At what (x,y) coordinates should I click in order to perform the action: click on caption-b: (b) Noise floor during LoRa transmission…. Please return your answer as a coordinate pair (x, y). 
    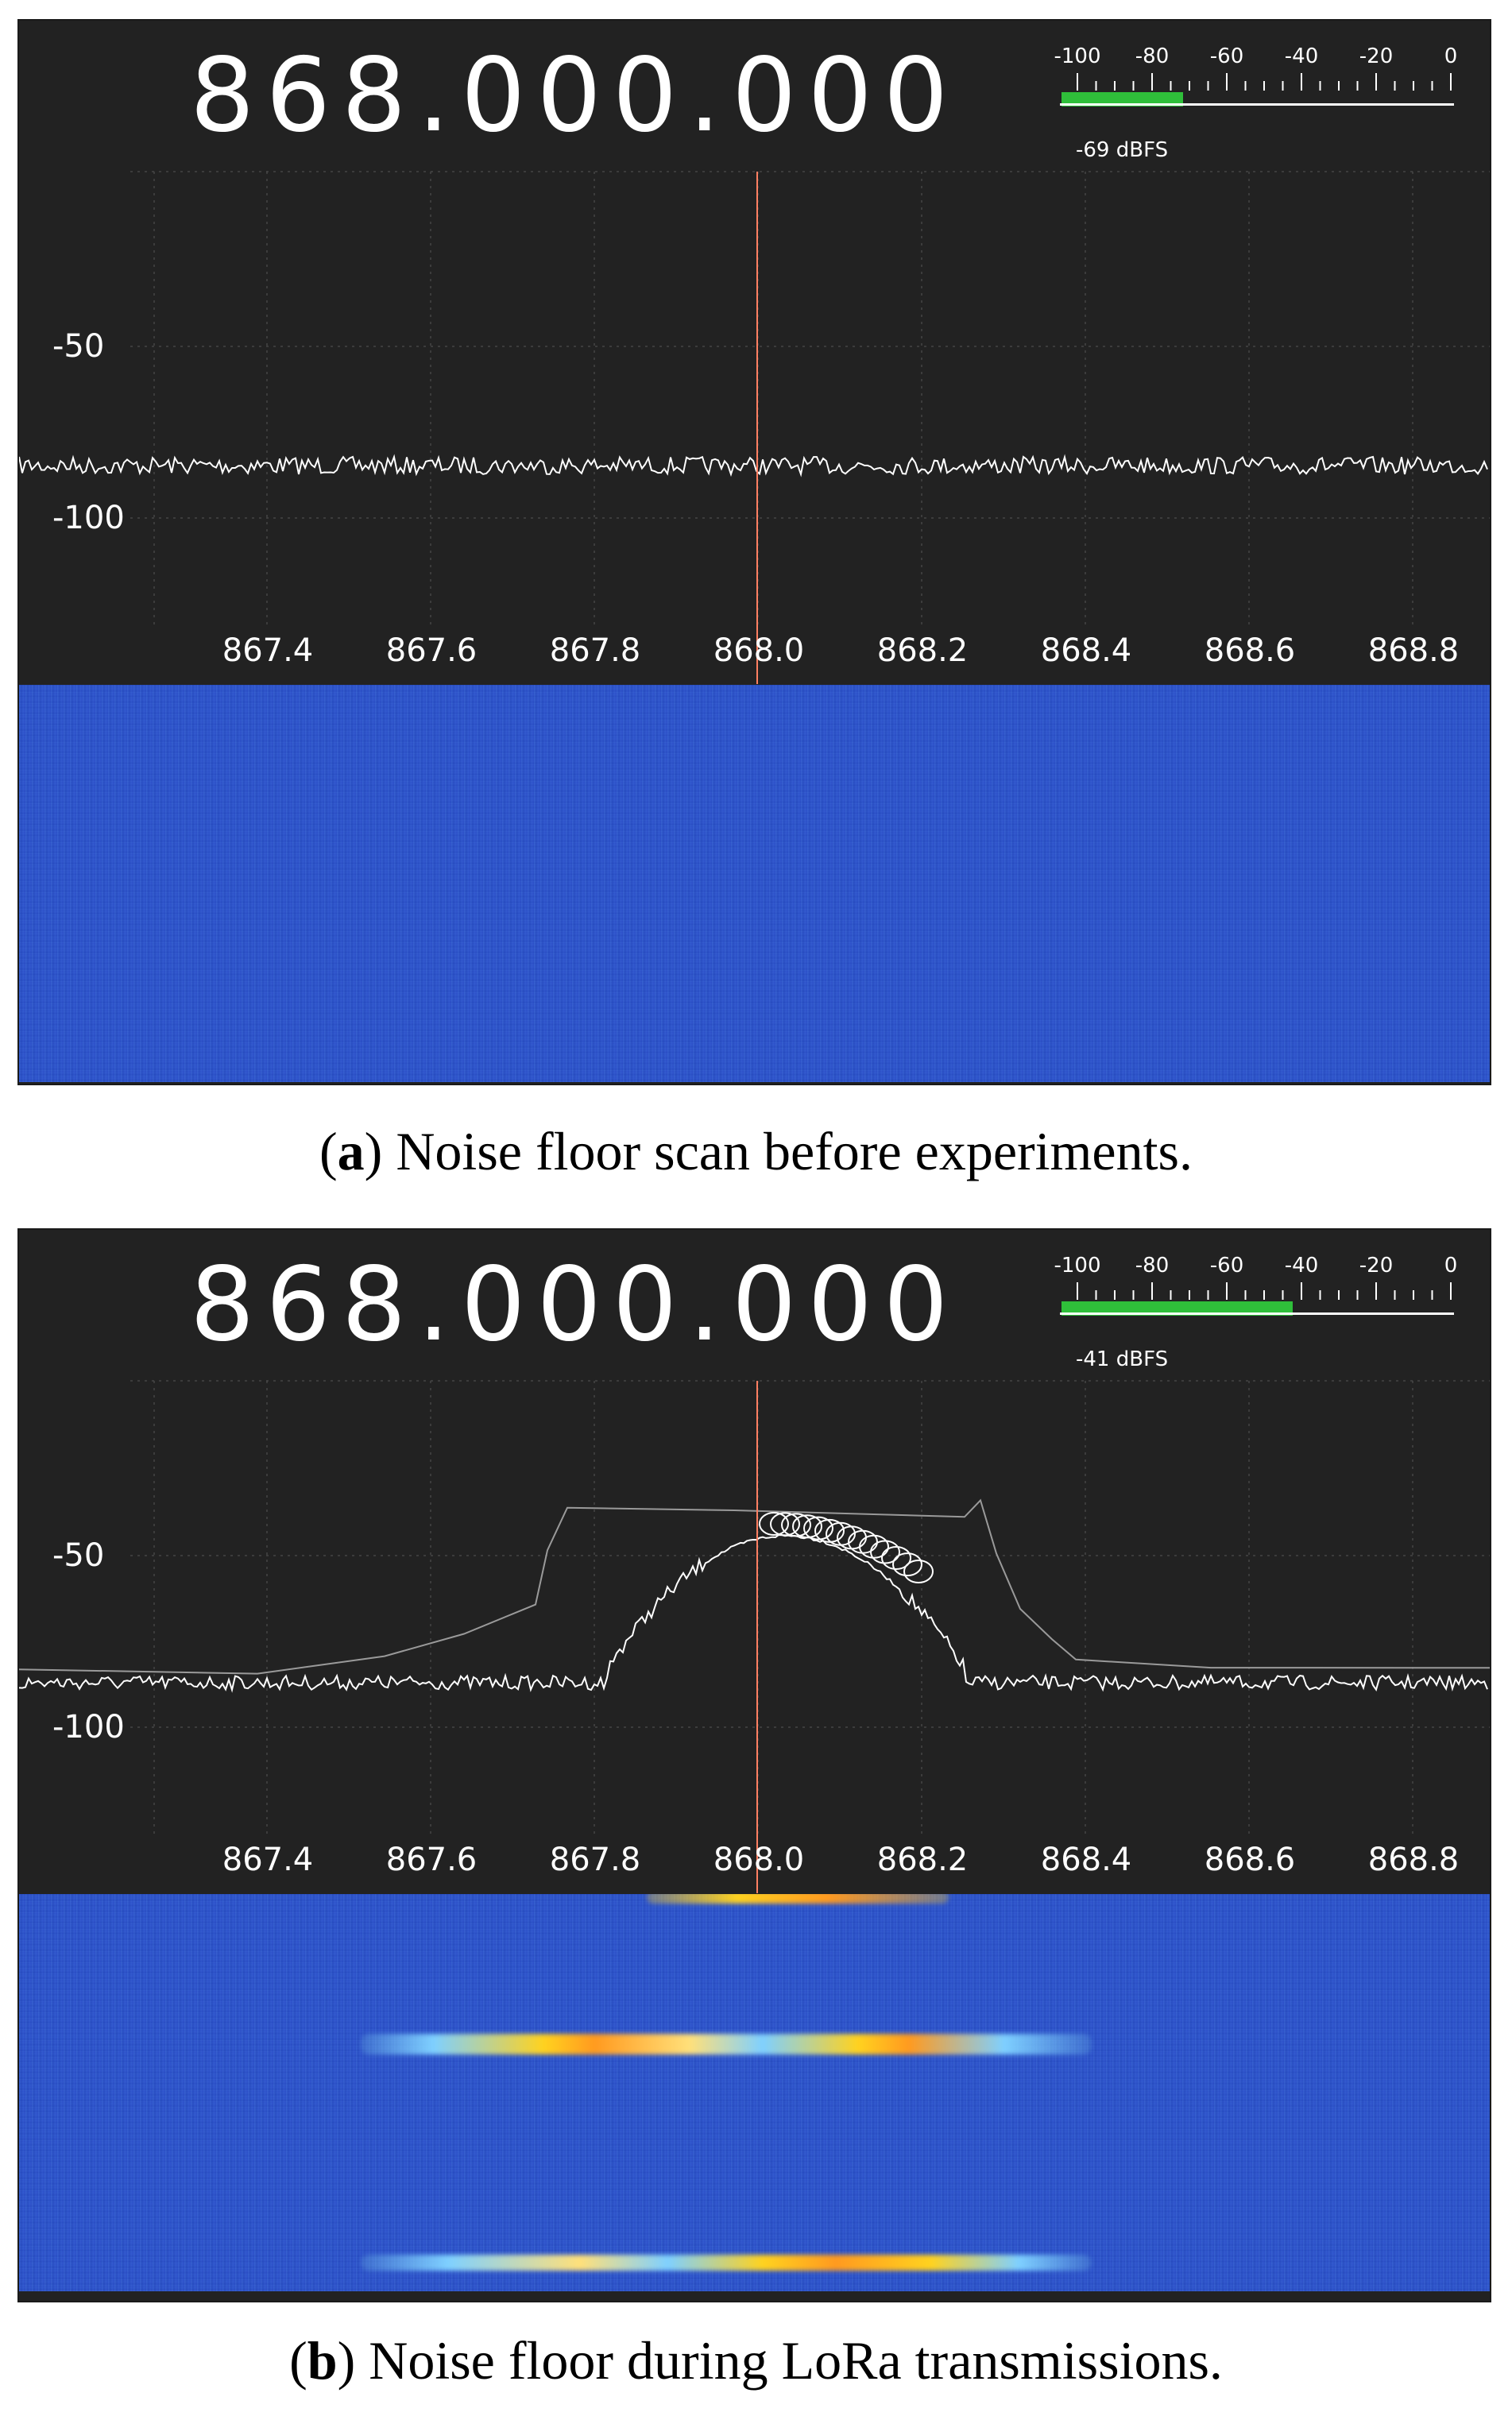
    Looking at the image, I should click on (756, 2360).